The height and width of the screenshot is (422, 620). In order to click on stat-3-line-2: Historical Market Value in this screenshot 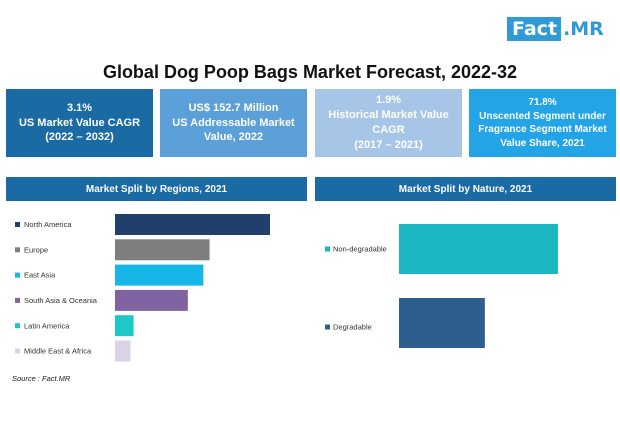, I will do `click(388, 115)`.